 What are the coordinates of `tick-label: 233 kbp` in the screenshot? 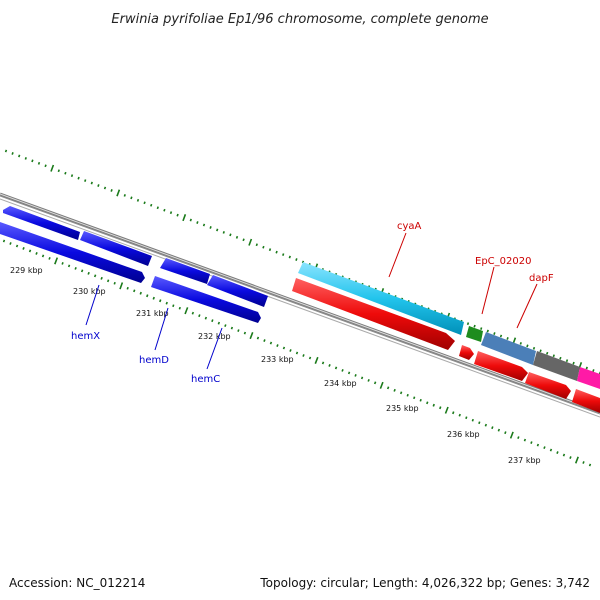 It's located at (277, 359).